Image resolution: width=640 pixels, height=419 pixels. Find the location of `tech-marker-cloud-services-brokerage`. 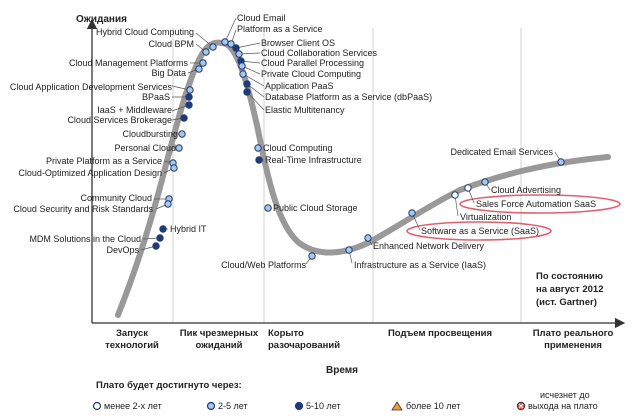

tech-marker-cloud-services-brokerage is located at coordinates (184, 118).